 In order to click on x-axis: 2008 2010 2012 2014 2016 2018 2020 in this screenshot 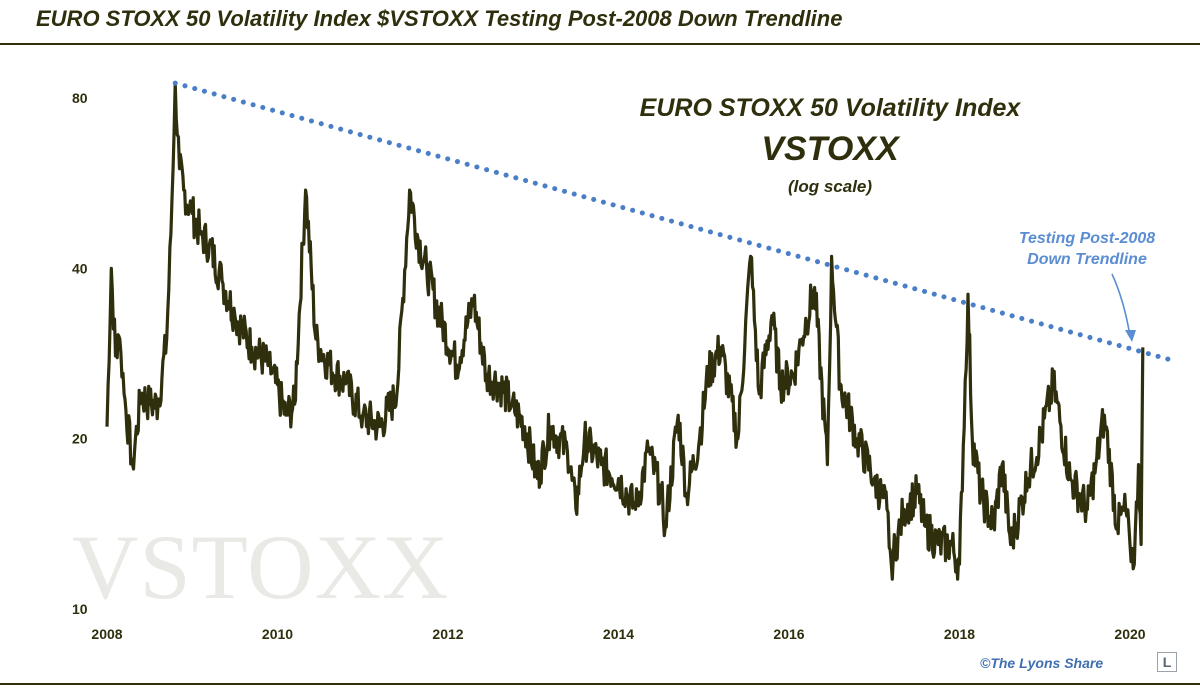, I will do `click(618, 634)`.